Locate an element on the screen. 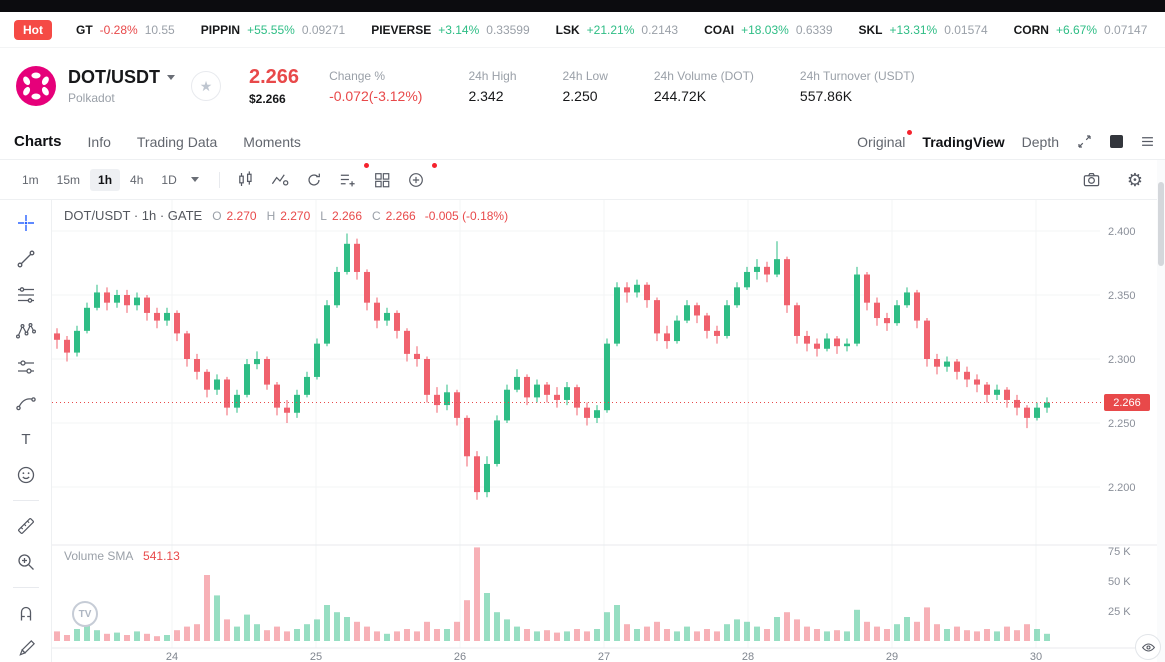 This screenshot has width=1165, height=662. svg-text: 25 is located at coordinates (316, 656).